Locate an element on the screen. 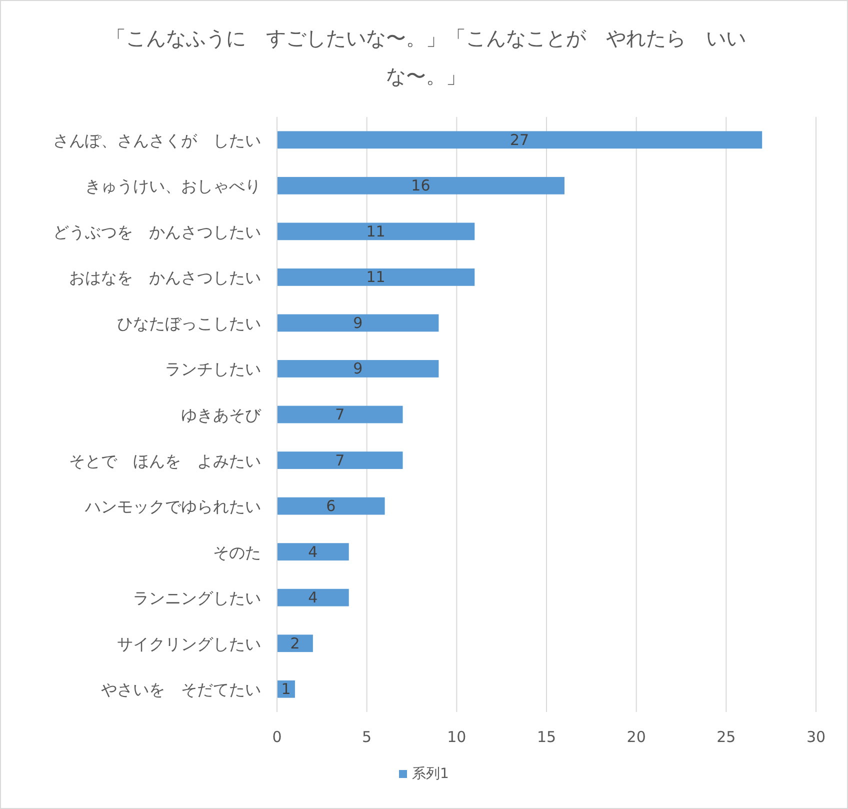 The image size is (848, 809). y-tick-label: ゆきあそび is located at coordinates (221, 415).